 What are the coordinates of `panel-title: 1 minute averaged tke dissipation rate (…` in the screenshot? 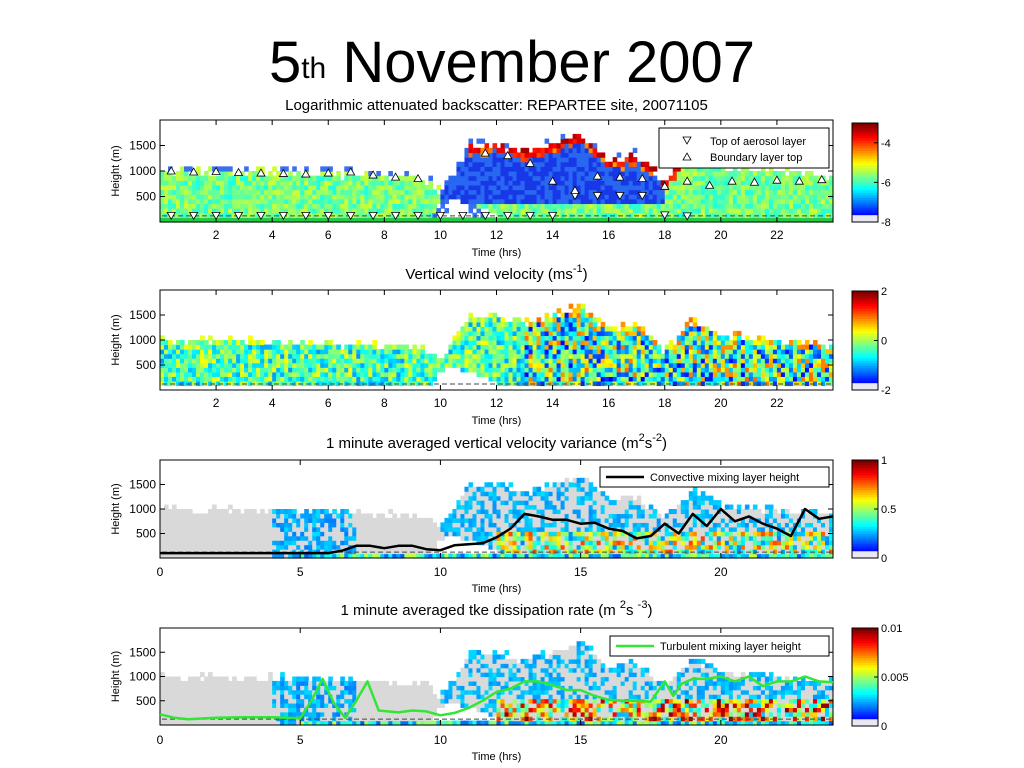 It's located at (497, 609).